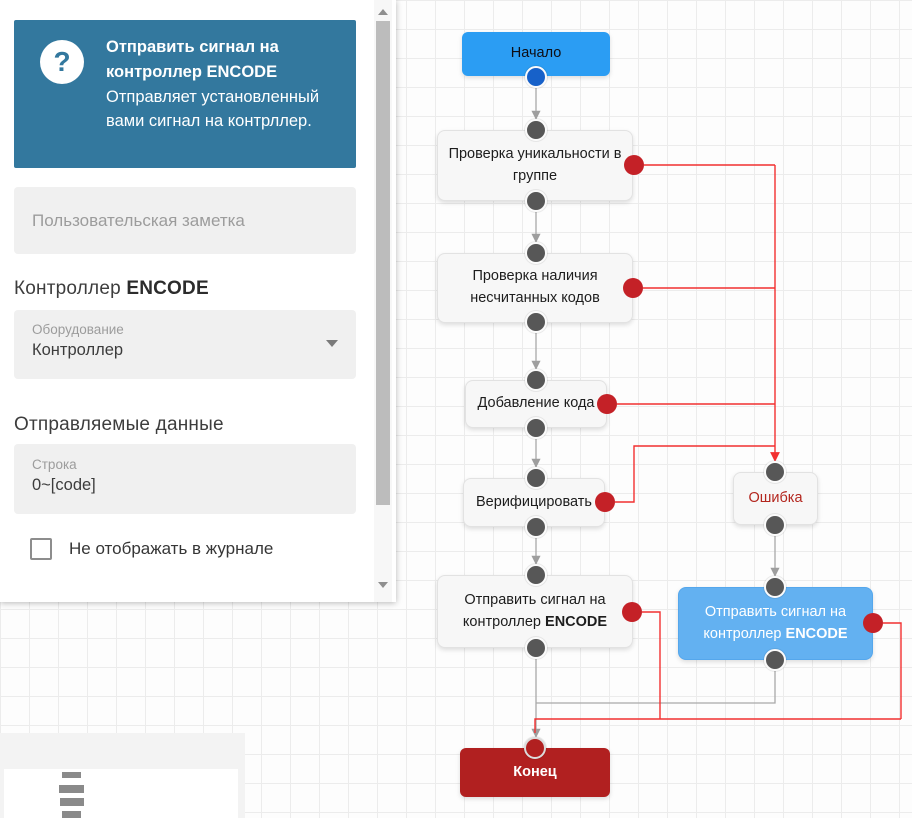 The height and width of the screenshot is (818, 912). Describe the element at coordinates (119, 424) in the screenshot. I see `data-heading: Отправляемые данные` at that location.